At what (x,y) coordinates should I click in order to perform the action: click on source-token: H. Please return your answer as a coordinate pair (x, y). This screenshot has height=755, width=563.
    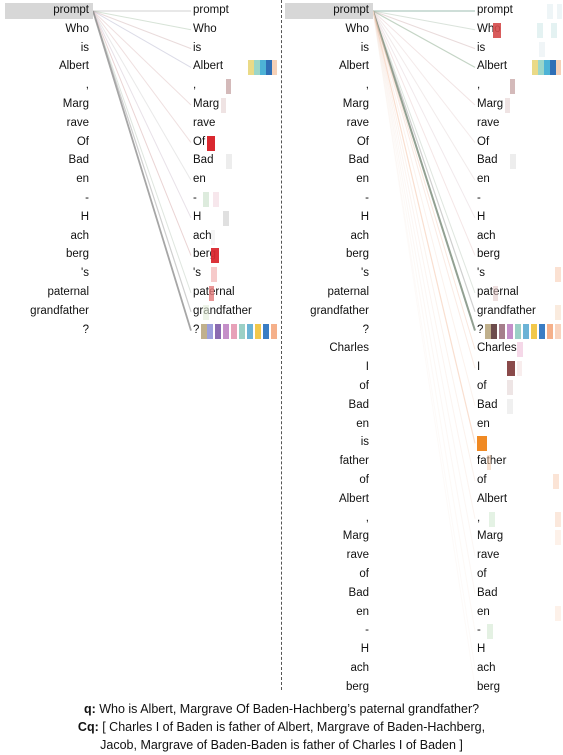
    Looking at the image, I should click on (364, 649).